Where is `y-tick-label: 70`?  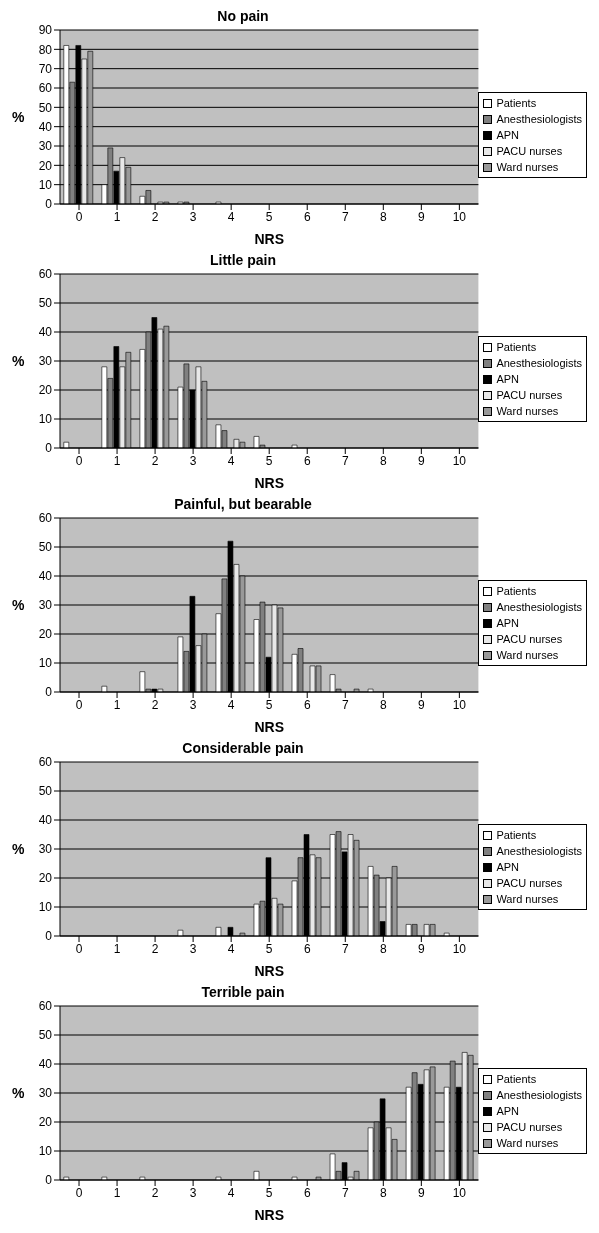
y-tick-label: 70 is located at coordinates (45, 68).